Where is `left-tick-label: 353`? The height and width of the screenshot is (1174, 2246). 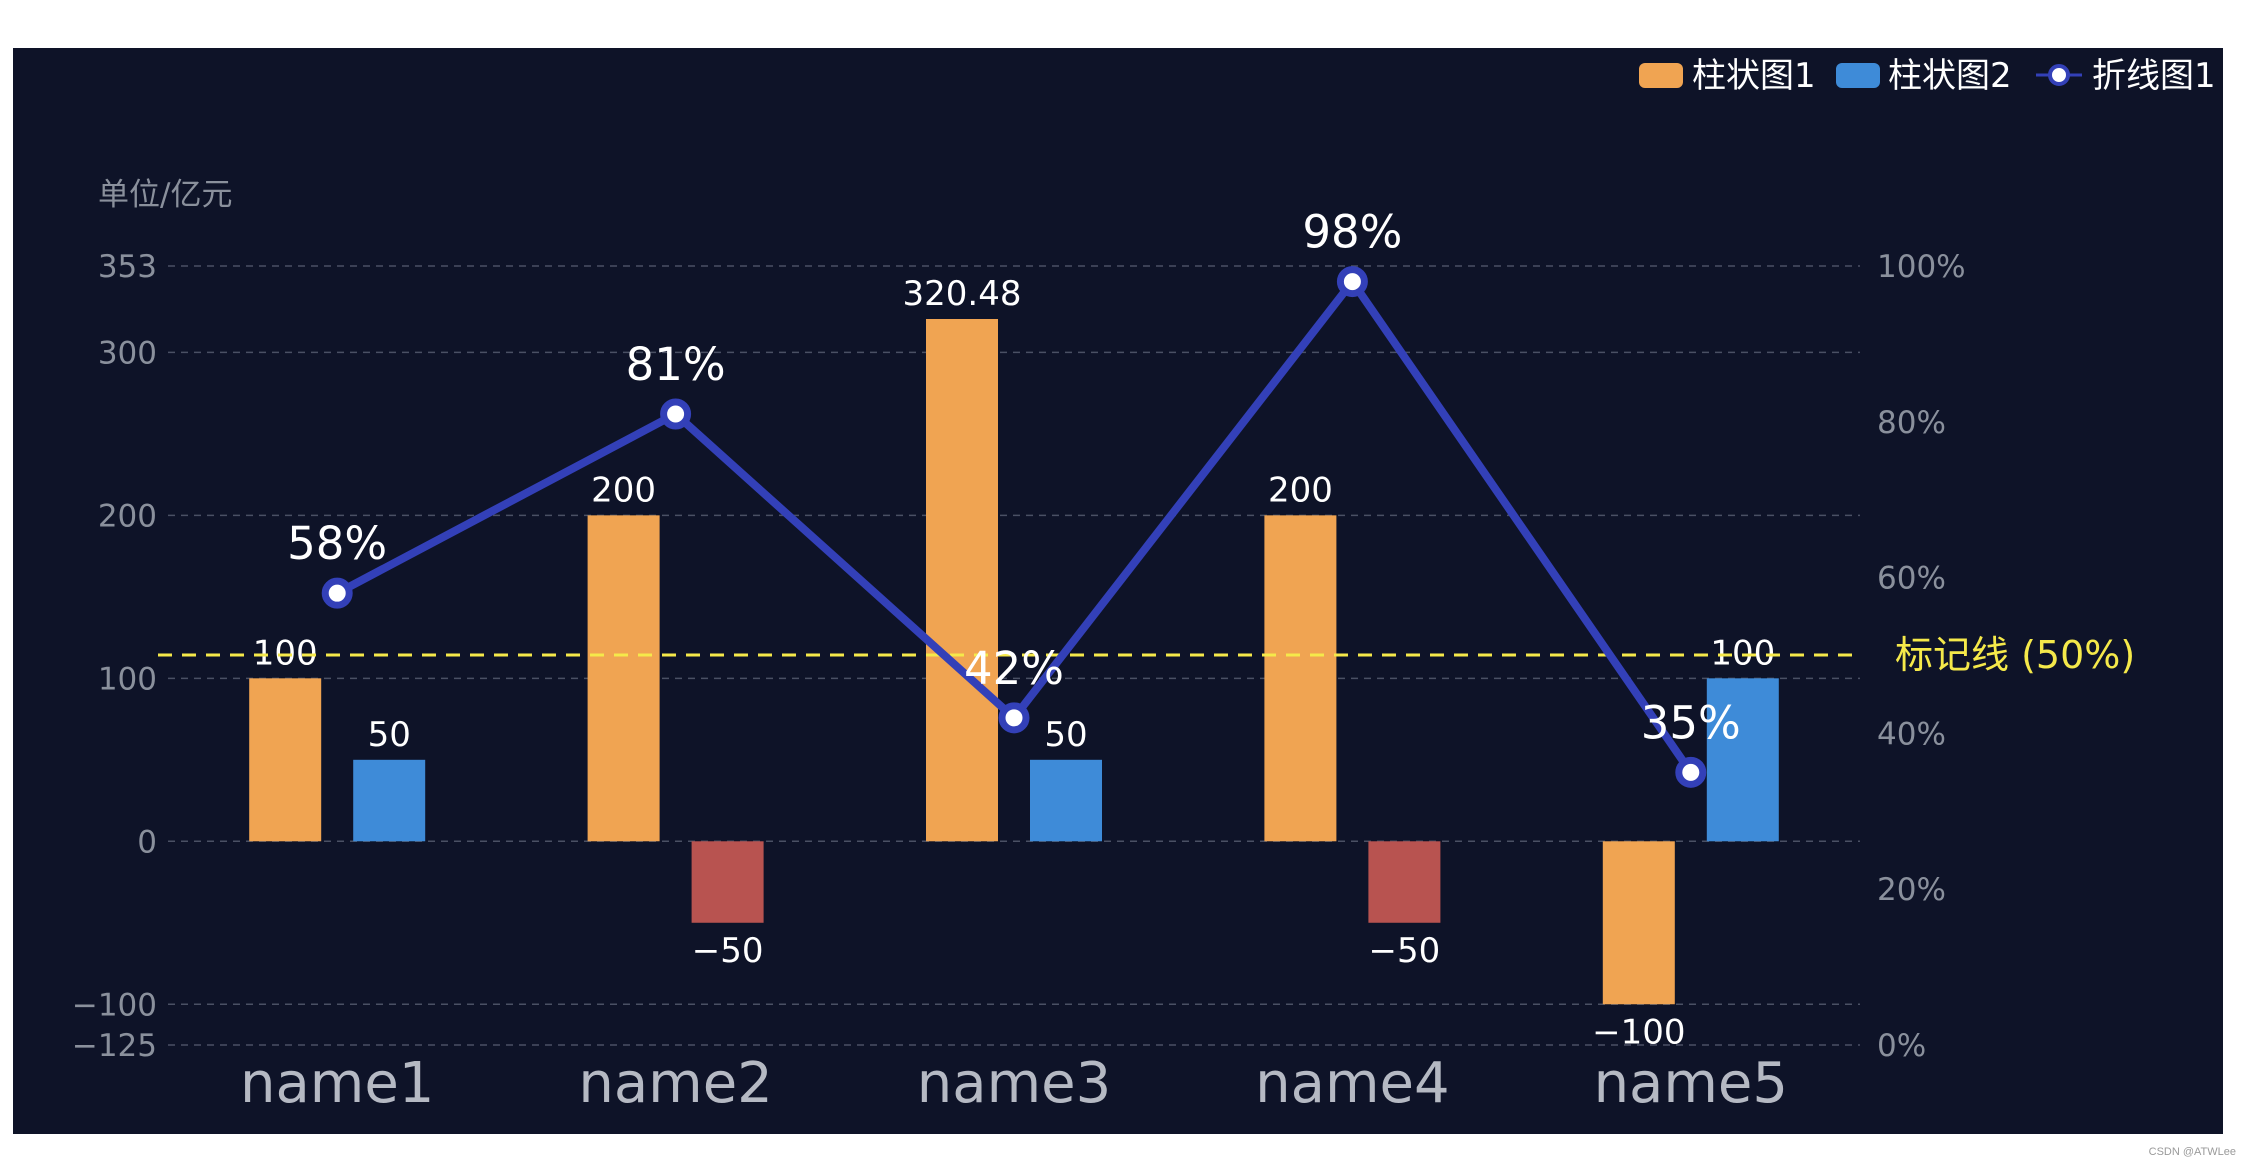
left-tick-label: 353 is located at coordinates (127, 267).